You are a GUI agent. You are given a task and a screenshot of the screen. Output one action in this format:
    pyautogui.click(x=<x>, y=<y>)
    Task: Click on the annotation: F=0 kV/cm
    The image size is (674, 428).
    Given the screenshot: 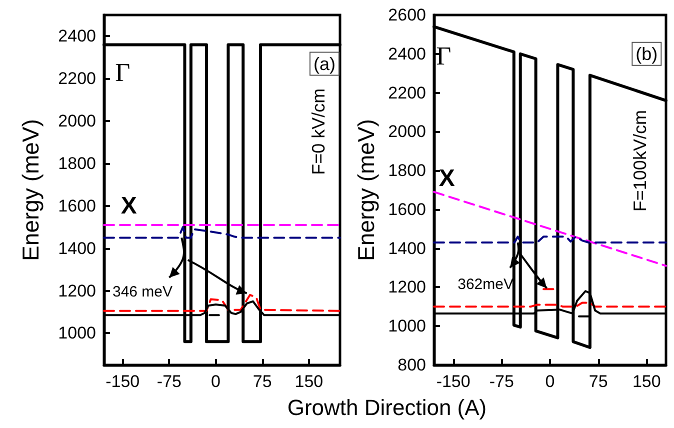 What is the action you would take?
    pyautogui.click(x=318, y=131)
    